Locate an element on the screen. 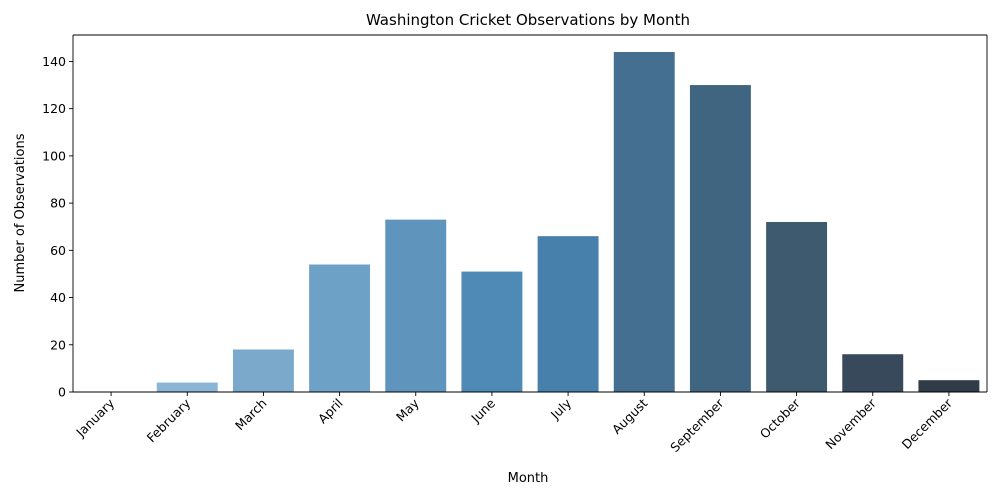 This screenshot has width=1000, height=504. chart-title: Washington Cricket Observations by Month is located at coordinates (528, 20).